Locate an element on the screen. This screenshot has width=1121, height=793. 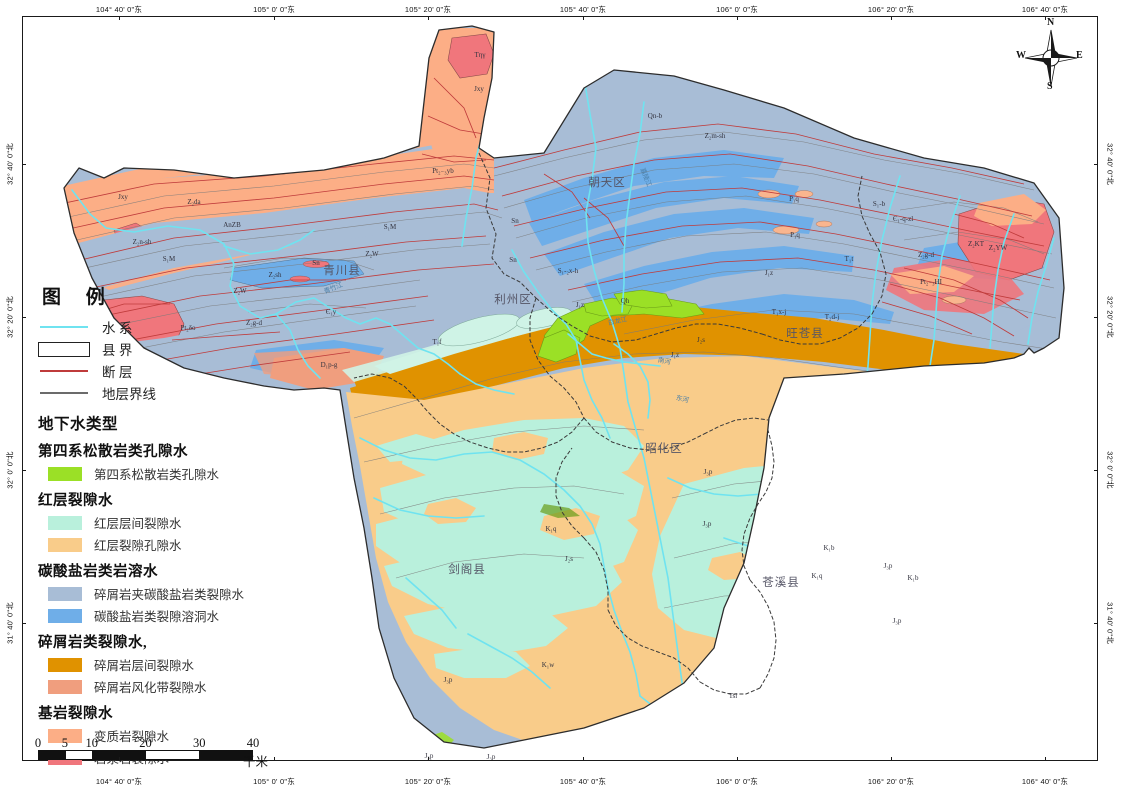
water-system-label: 水 系 is located at coordinates (117, 328).